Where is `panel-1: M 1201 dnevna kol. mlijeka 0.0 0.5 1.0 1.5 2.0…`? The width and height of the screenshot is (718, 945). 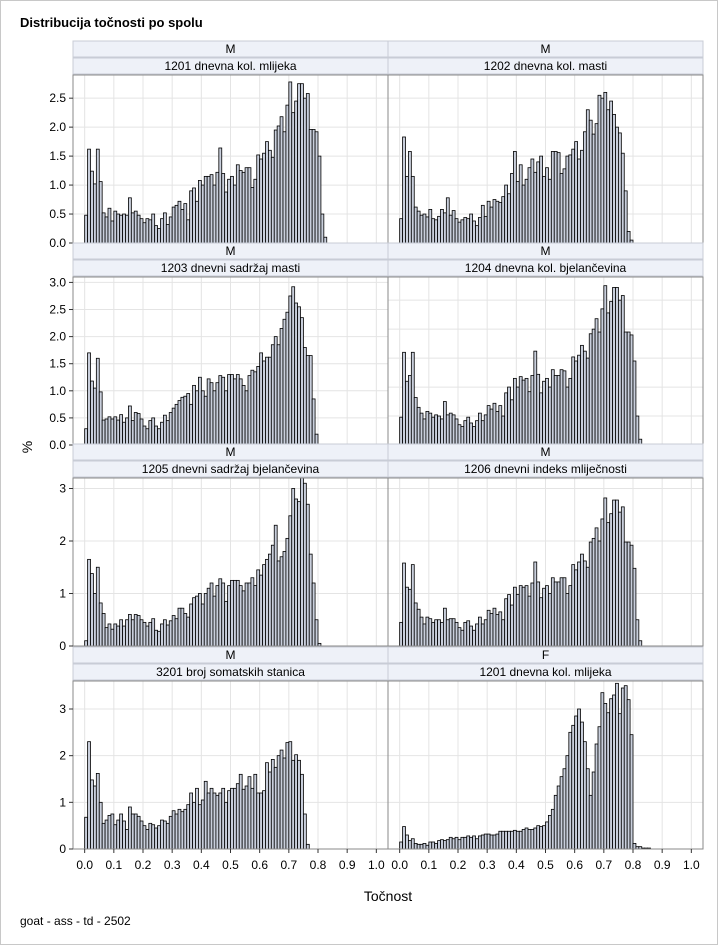 panel-1: M 1201 dnevna kol. mlijeka 0.0 0.5 1.0 1.5 2.0… is located at coordinates (219, 145).